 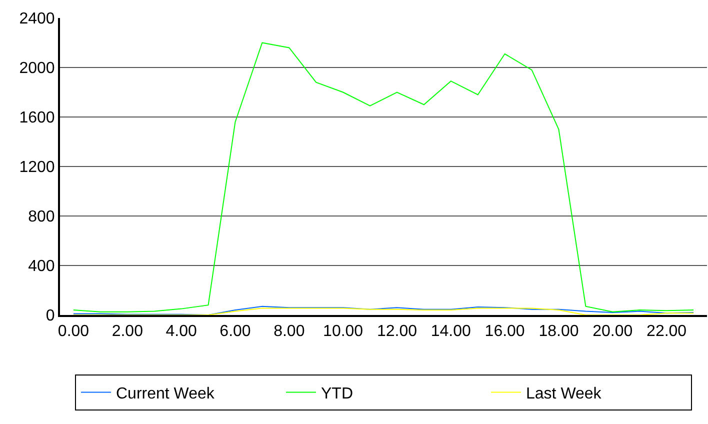 I want to click on x-tick-label: 4.00, so click(x=181, y=331).